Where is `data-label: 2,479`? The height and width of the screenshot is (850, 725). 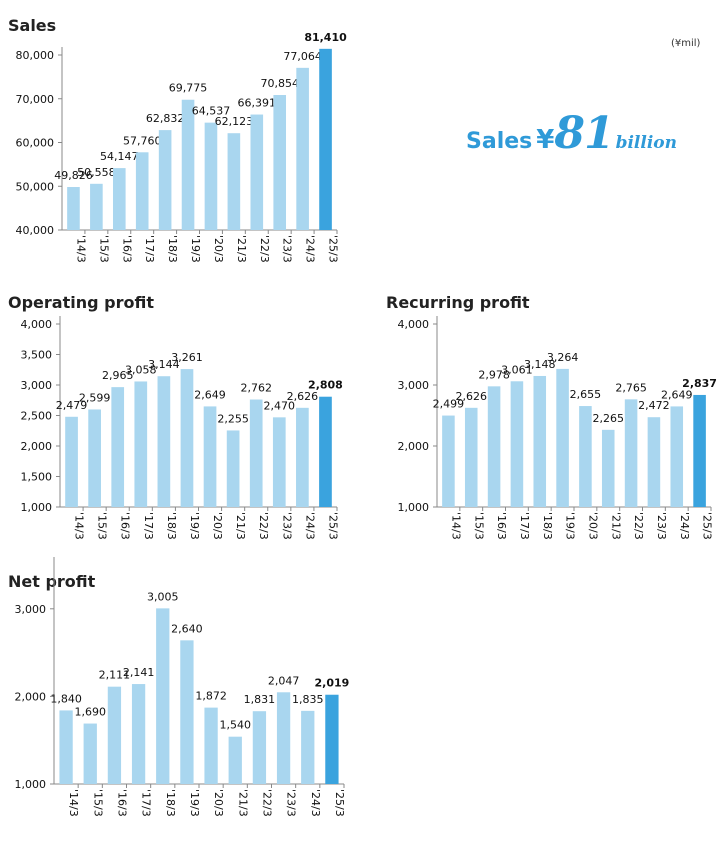 data-label: 2,479 is located at coordinates (72, 405).